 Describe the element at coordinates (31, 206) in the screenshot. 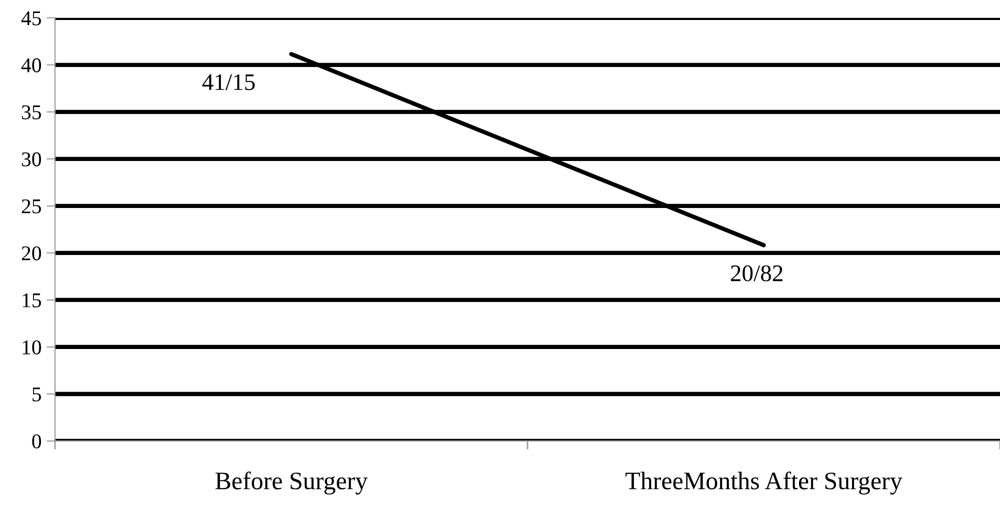

I see `y-tick-label: 25` at that location.